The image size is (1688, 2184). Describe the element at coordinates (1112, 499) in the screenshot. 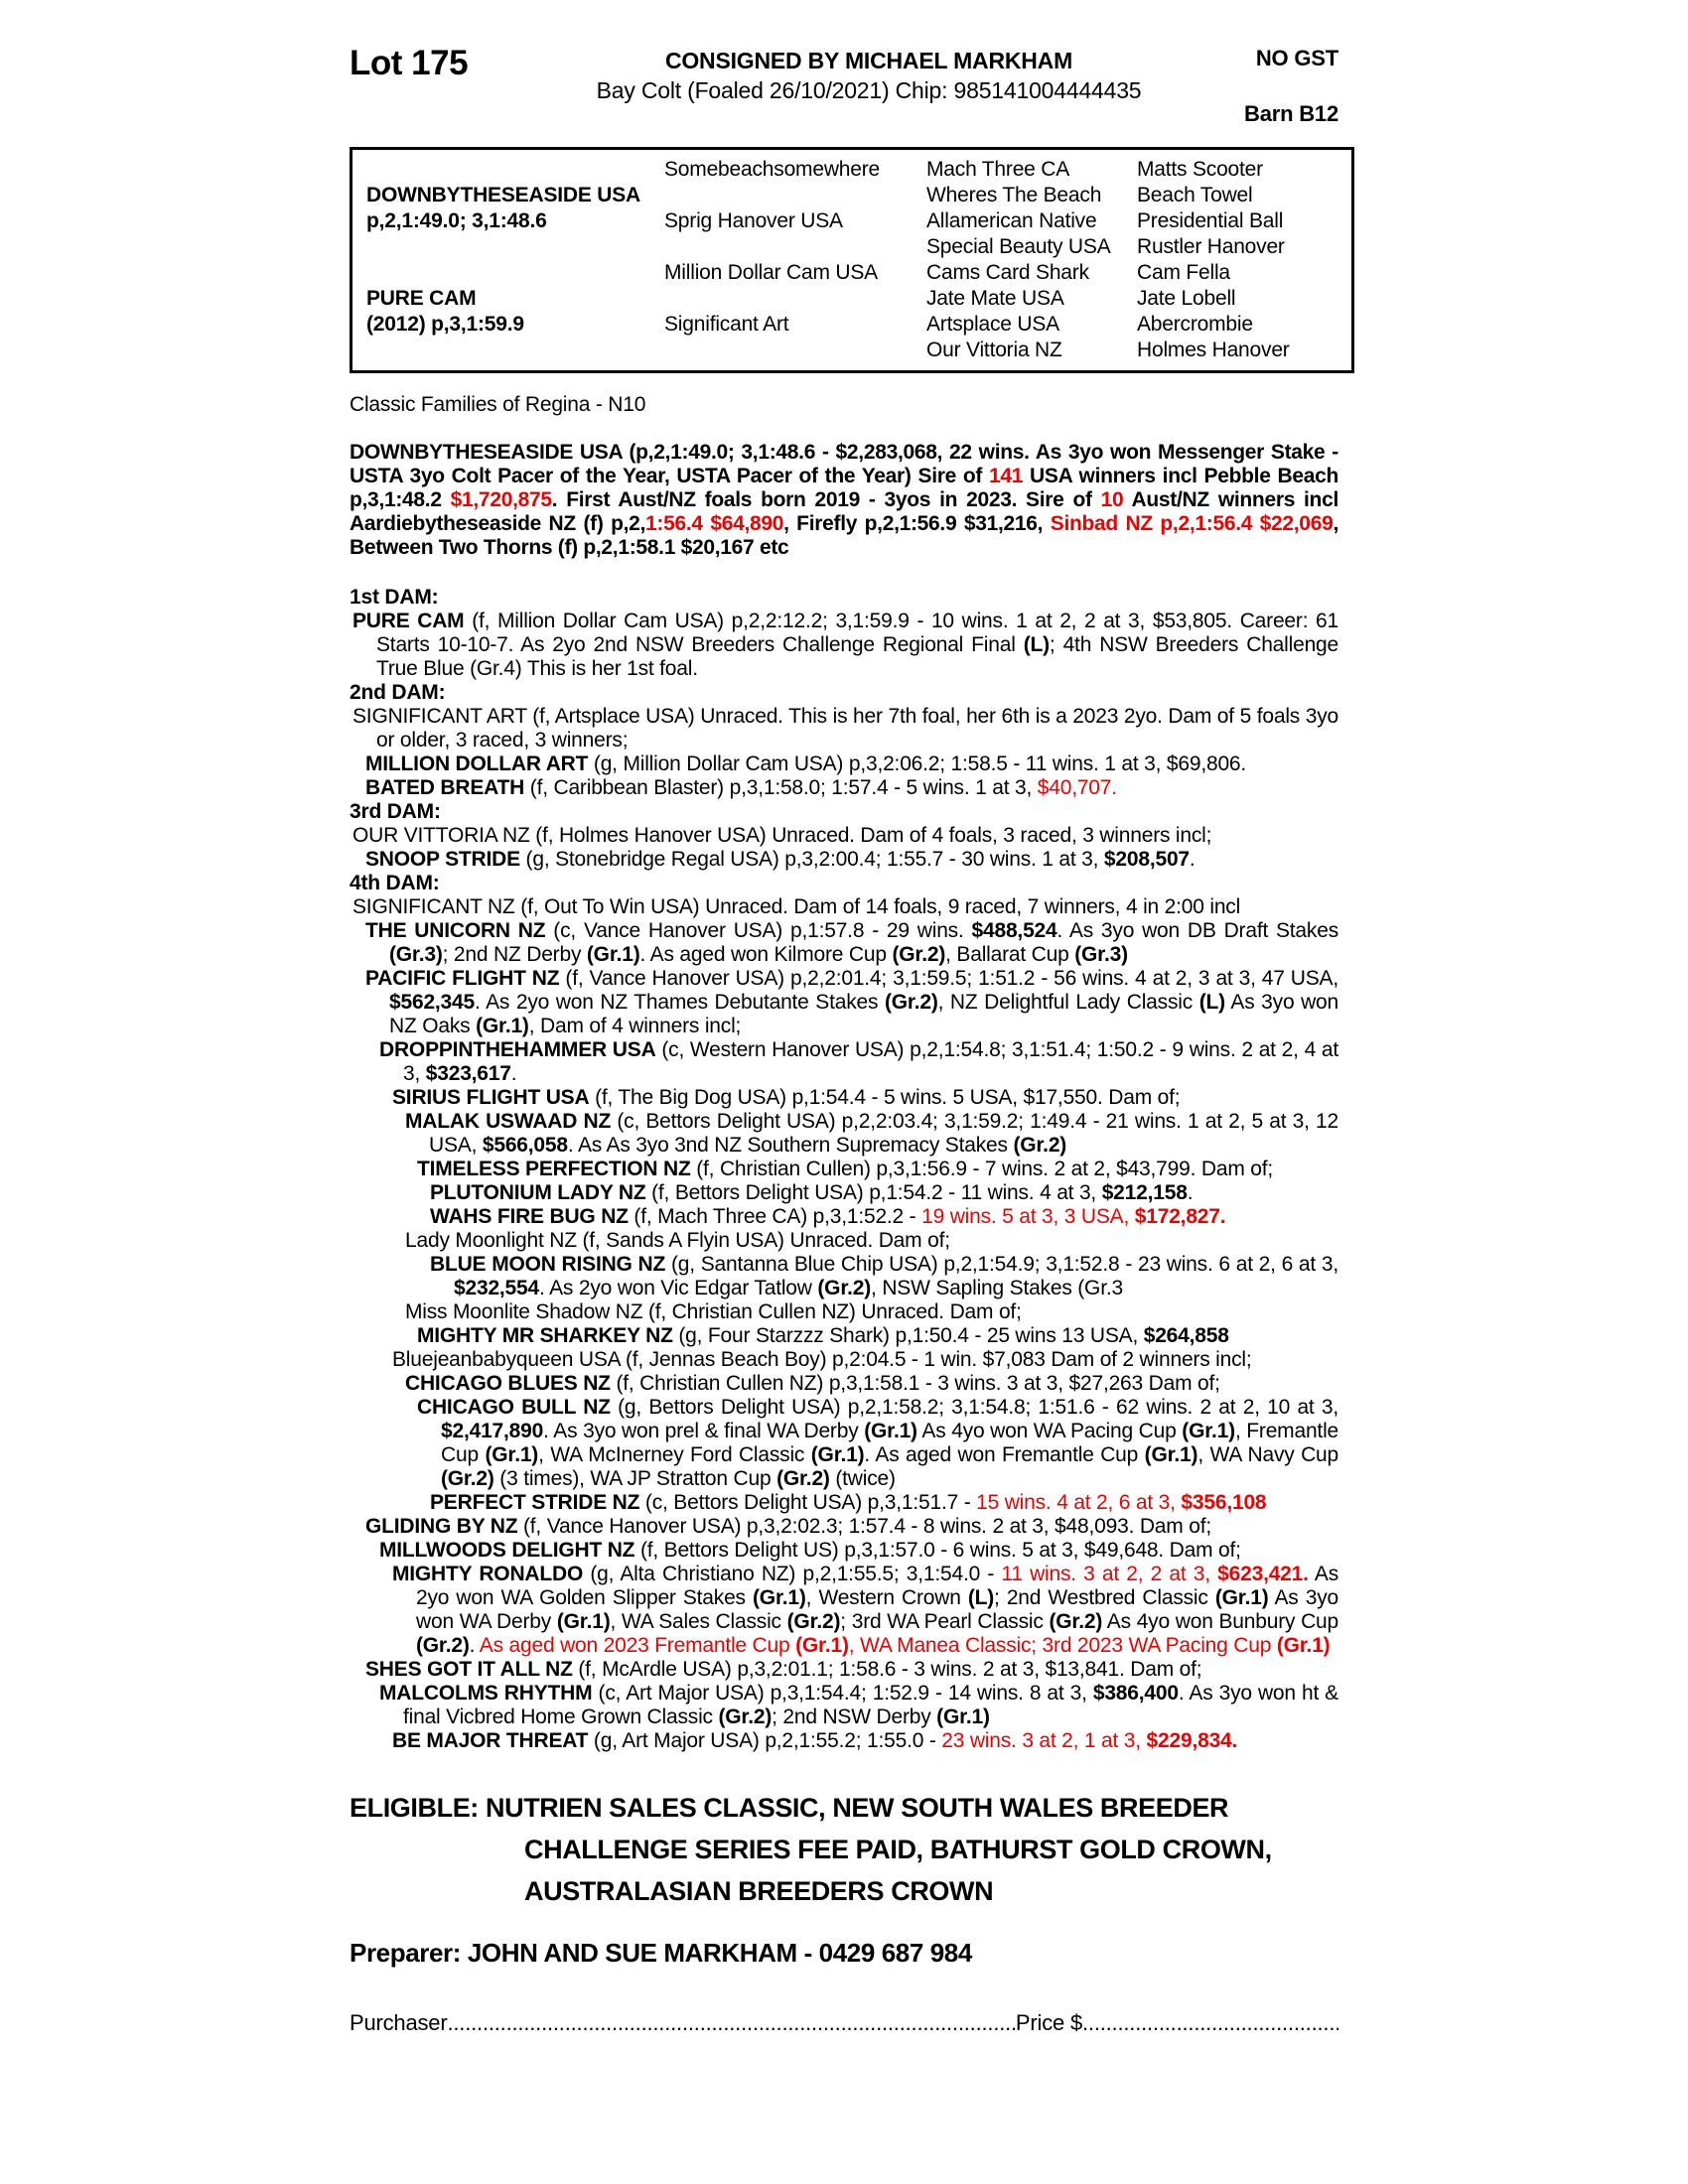

I see `text-run: 10` at that location.